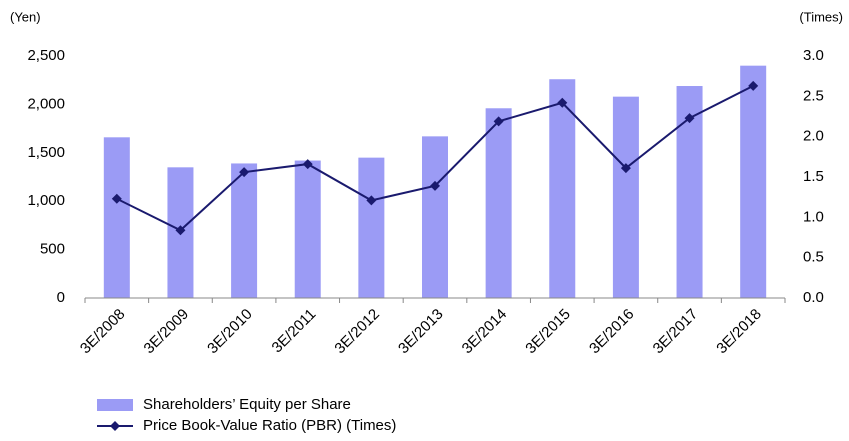  What do you see at coordinates (247, 404) in the screenshot?
I see `legend-label: Shareholders’ Equity per Share` at bounding box center [247, 404].